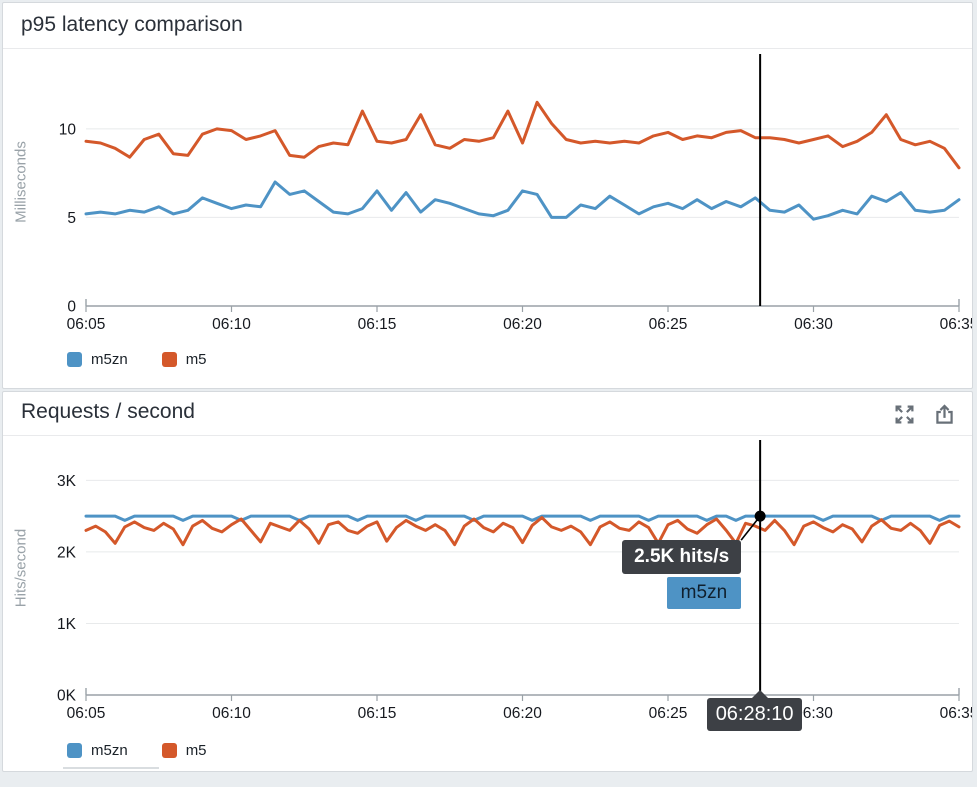 The width and height of the screenshot is (977, 787). Describe the element at coordinates (682, 557) in the screenshot. I see `crosshair-value-tooltip: 2.5K hits/s` at that location.